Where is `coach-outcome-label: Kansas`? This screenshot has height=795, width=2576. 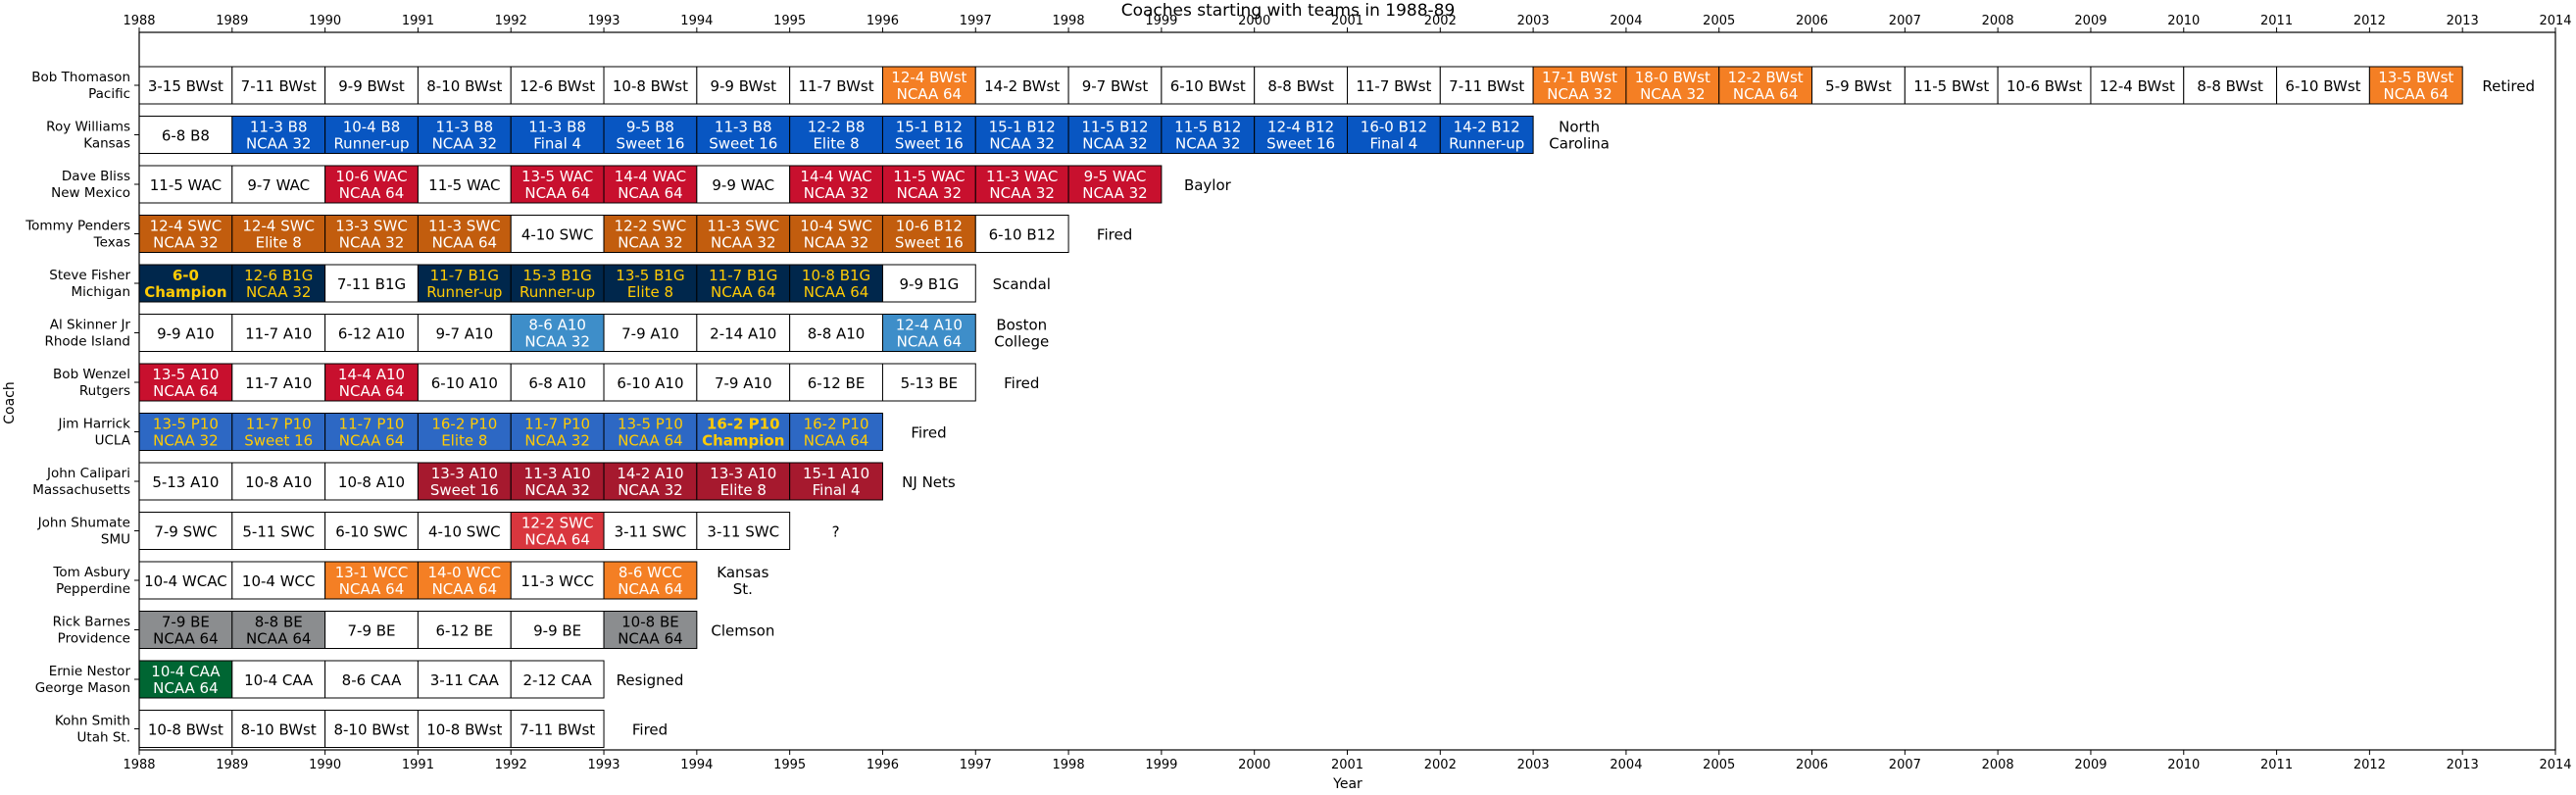 coach-outcome-label: Kansas is located at coordinates (742, 572).